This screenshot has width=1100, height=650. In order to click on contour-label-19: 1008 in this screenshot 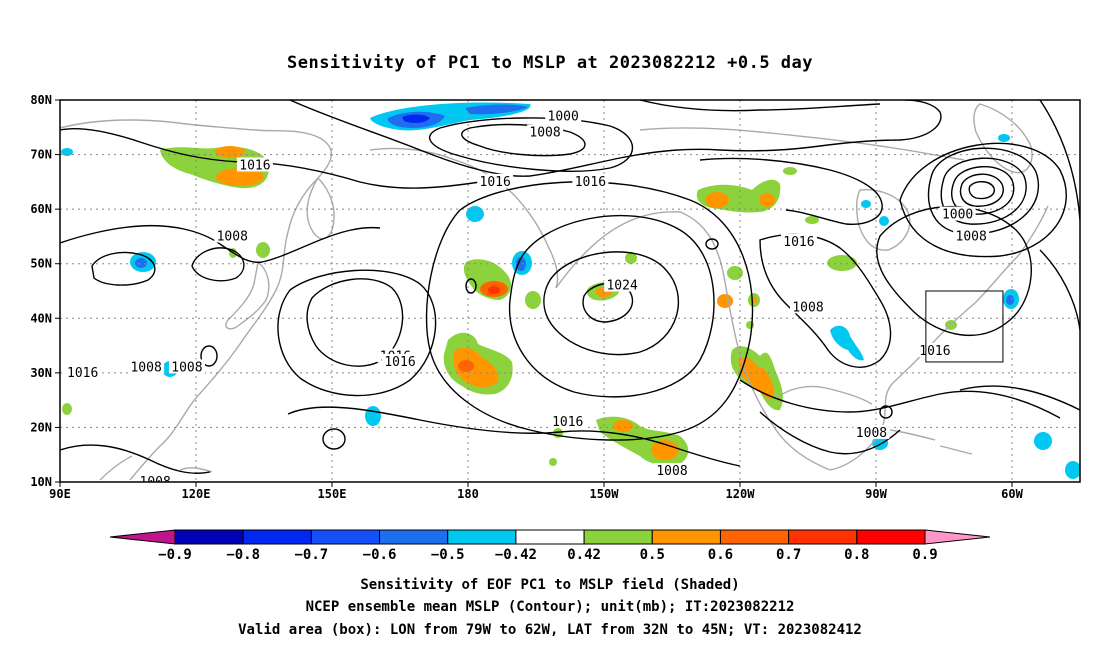, I will do `click(671, 471)`.